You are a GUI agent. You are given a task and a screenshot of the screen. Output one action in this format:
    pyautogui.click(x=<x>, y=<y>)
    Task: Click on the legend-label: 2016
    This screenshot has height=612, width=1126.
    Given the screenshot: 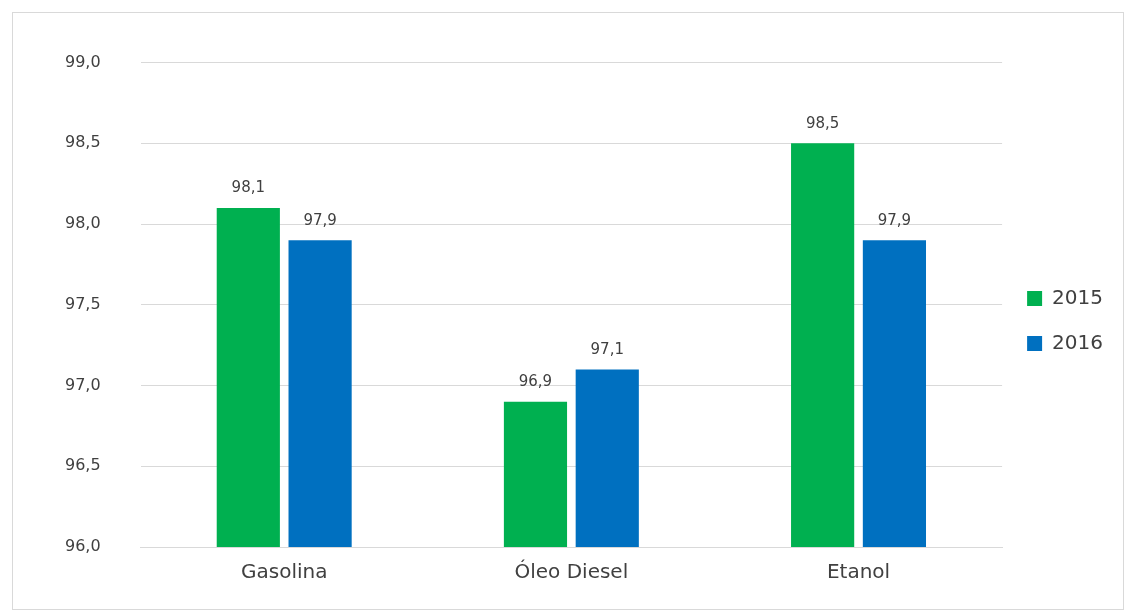 What is the action you would take?
    pyautogui.click(x=1078, y=341)
    